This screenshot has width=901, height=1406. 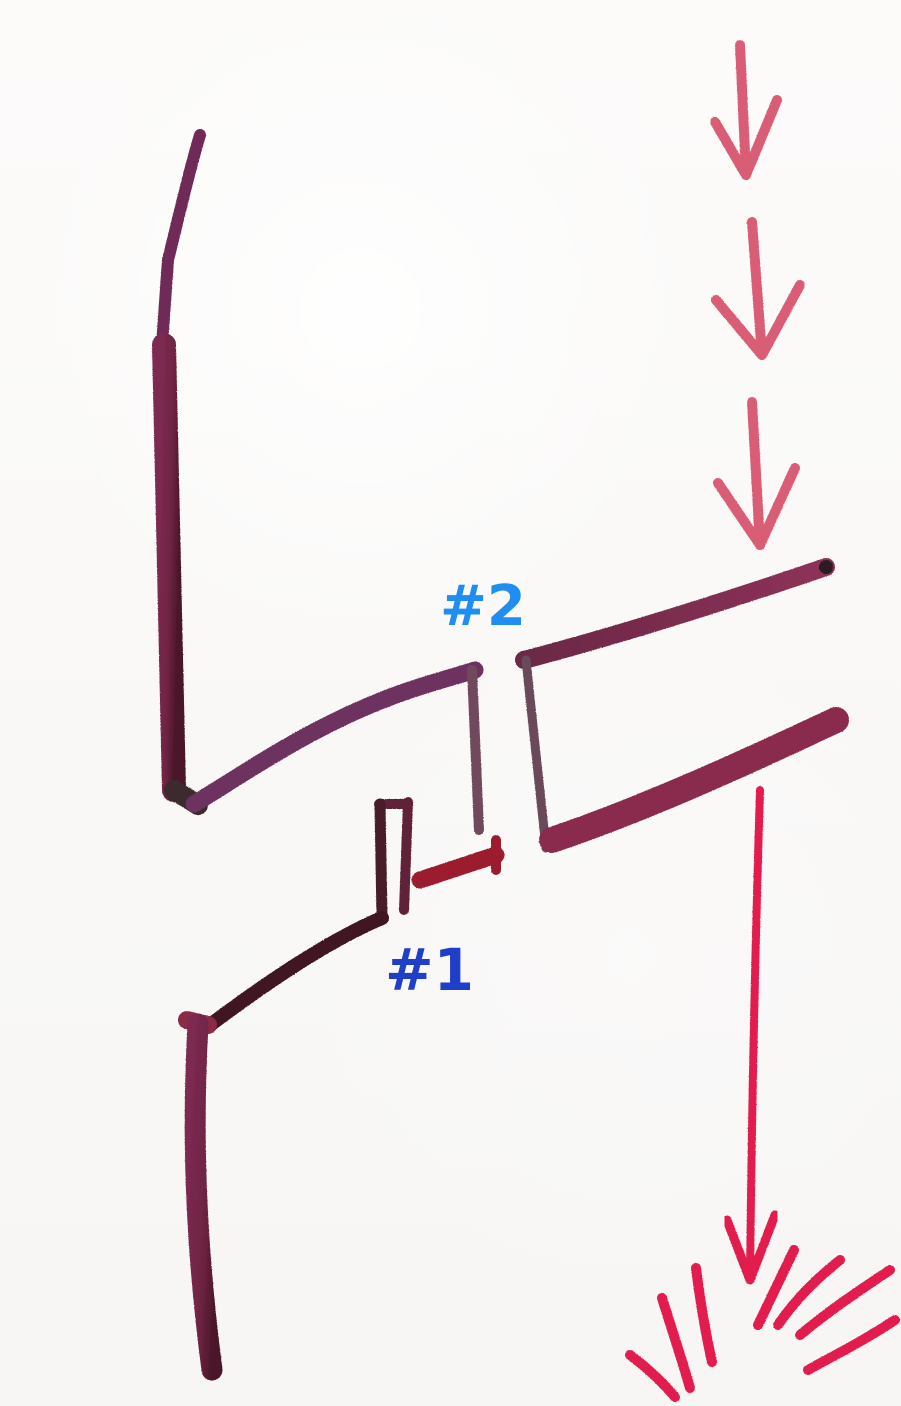 I want to click on long-down-arrow-icon, so click(x=751, y=1035).